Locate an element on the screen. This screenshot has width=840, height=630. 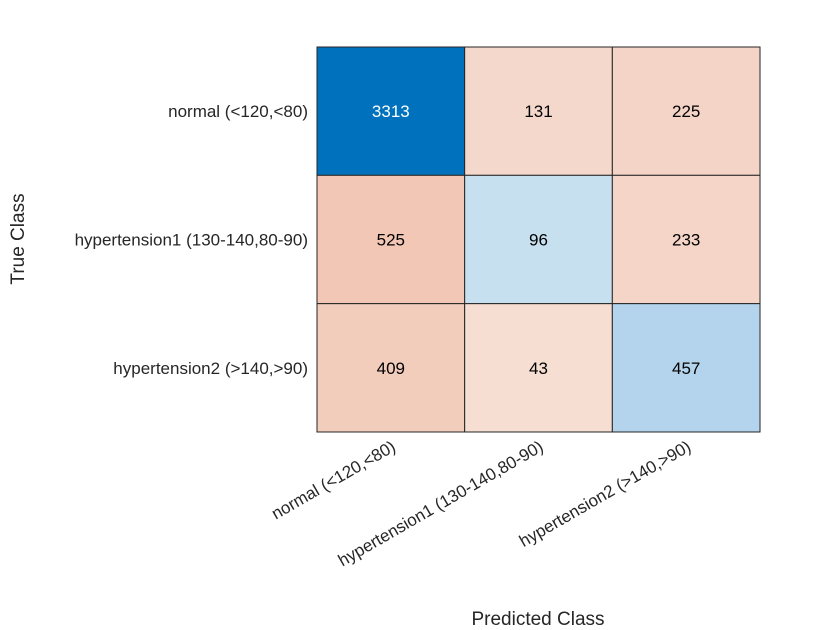
cell-value-r1-c2: 233 is located at coordinates (686, 239).